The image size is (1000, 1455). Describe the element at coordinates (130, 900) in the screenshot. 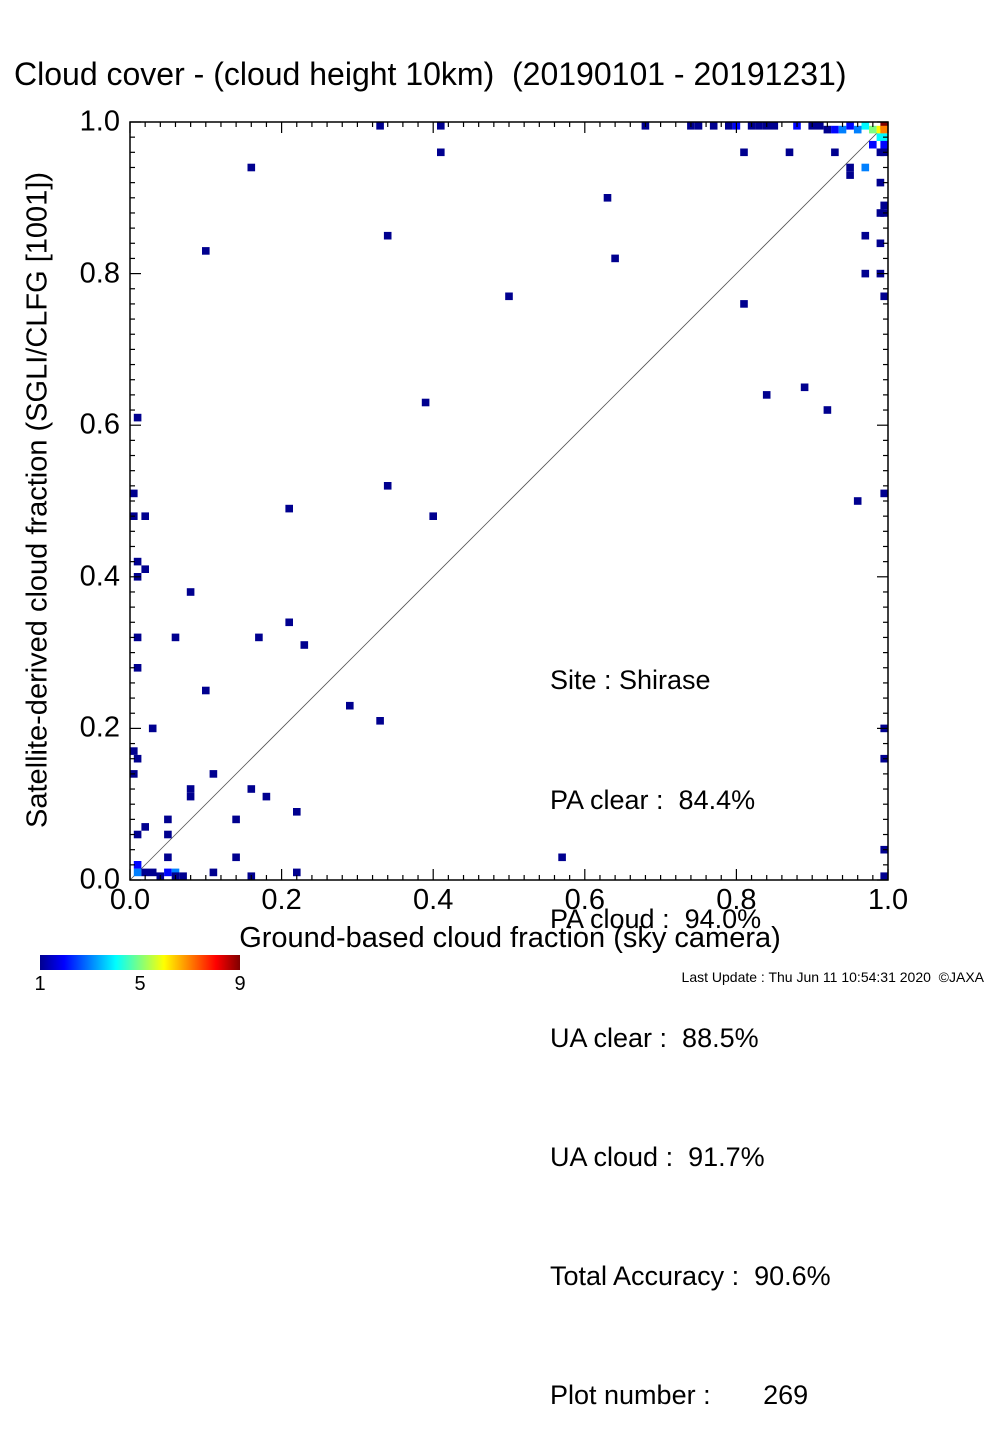

I see `x-tick-label: 0.0` at that location.